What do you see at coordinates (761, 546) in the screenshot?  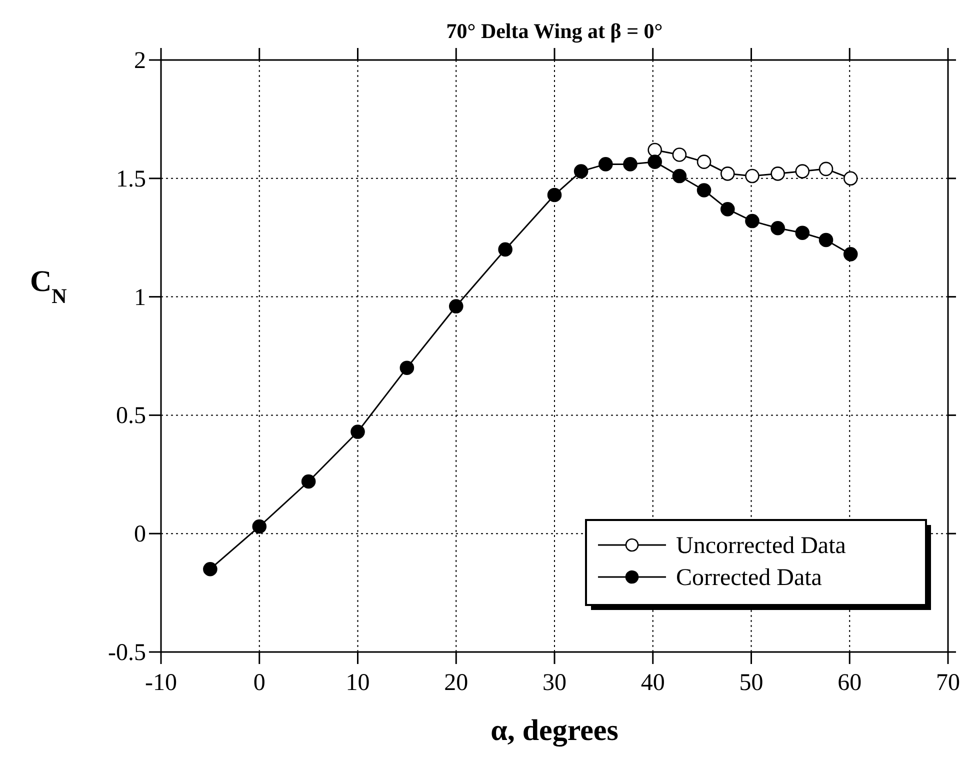 I see `legend-label: Uncorrected Data` at bounding box center [761, 546].